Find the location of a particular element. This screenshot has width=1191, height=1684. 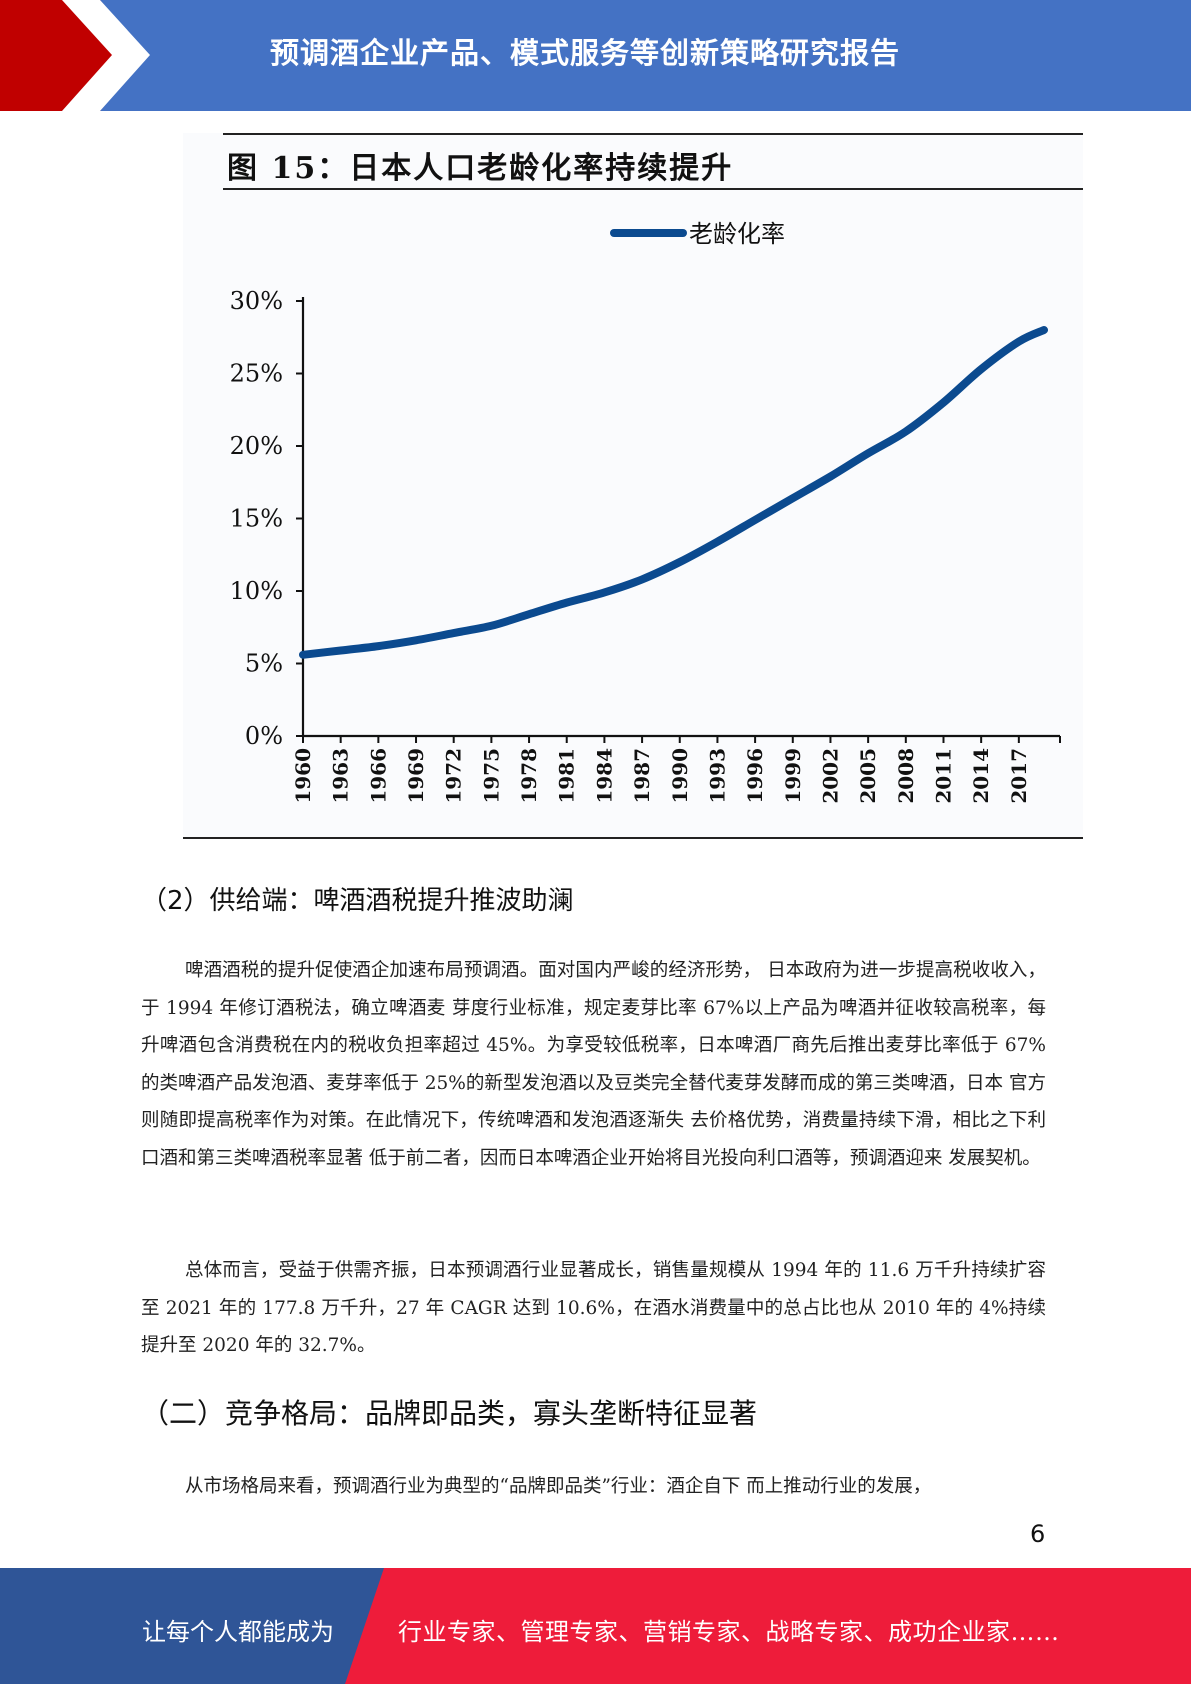

x-tick-label: 1975 is located at coordinates (491, 776).